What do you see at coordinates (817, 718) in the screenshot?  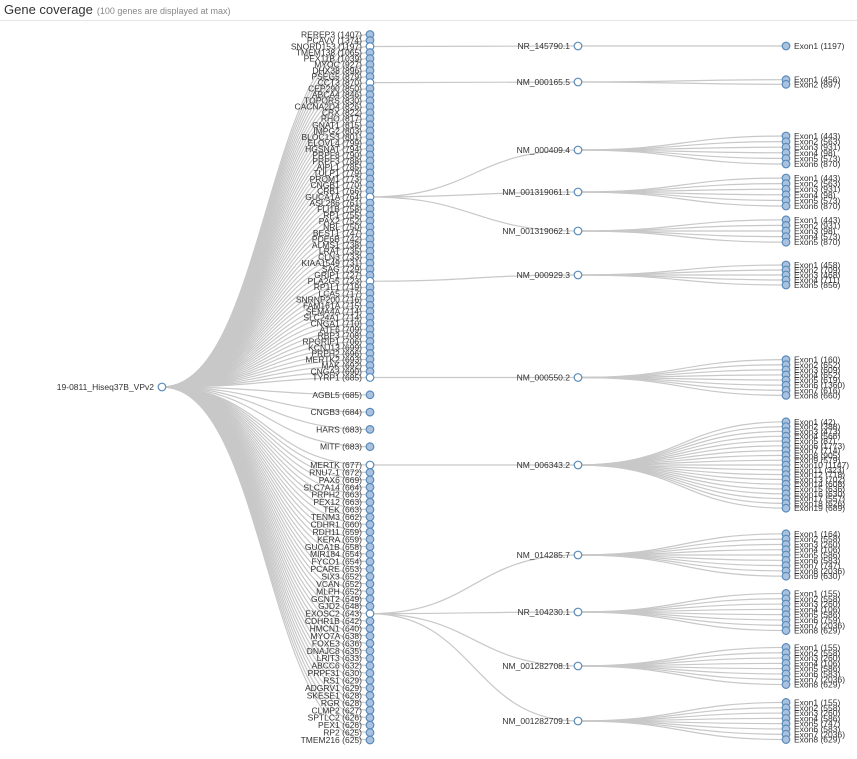 I see `exon-label: Exon4 (586)` at bounding box center [817, 718].